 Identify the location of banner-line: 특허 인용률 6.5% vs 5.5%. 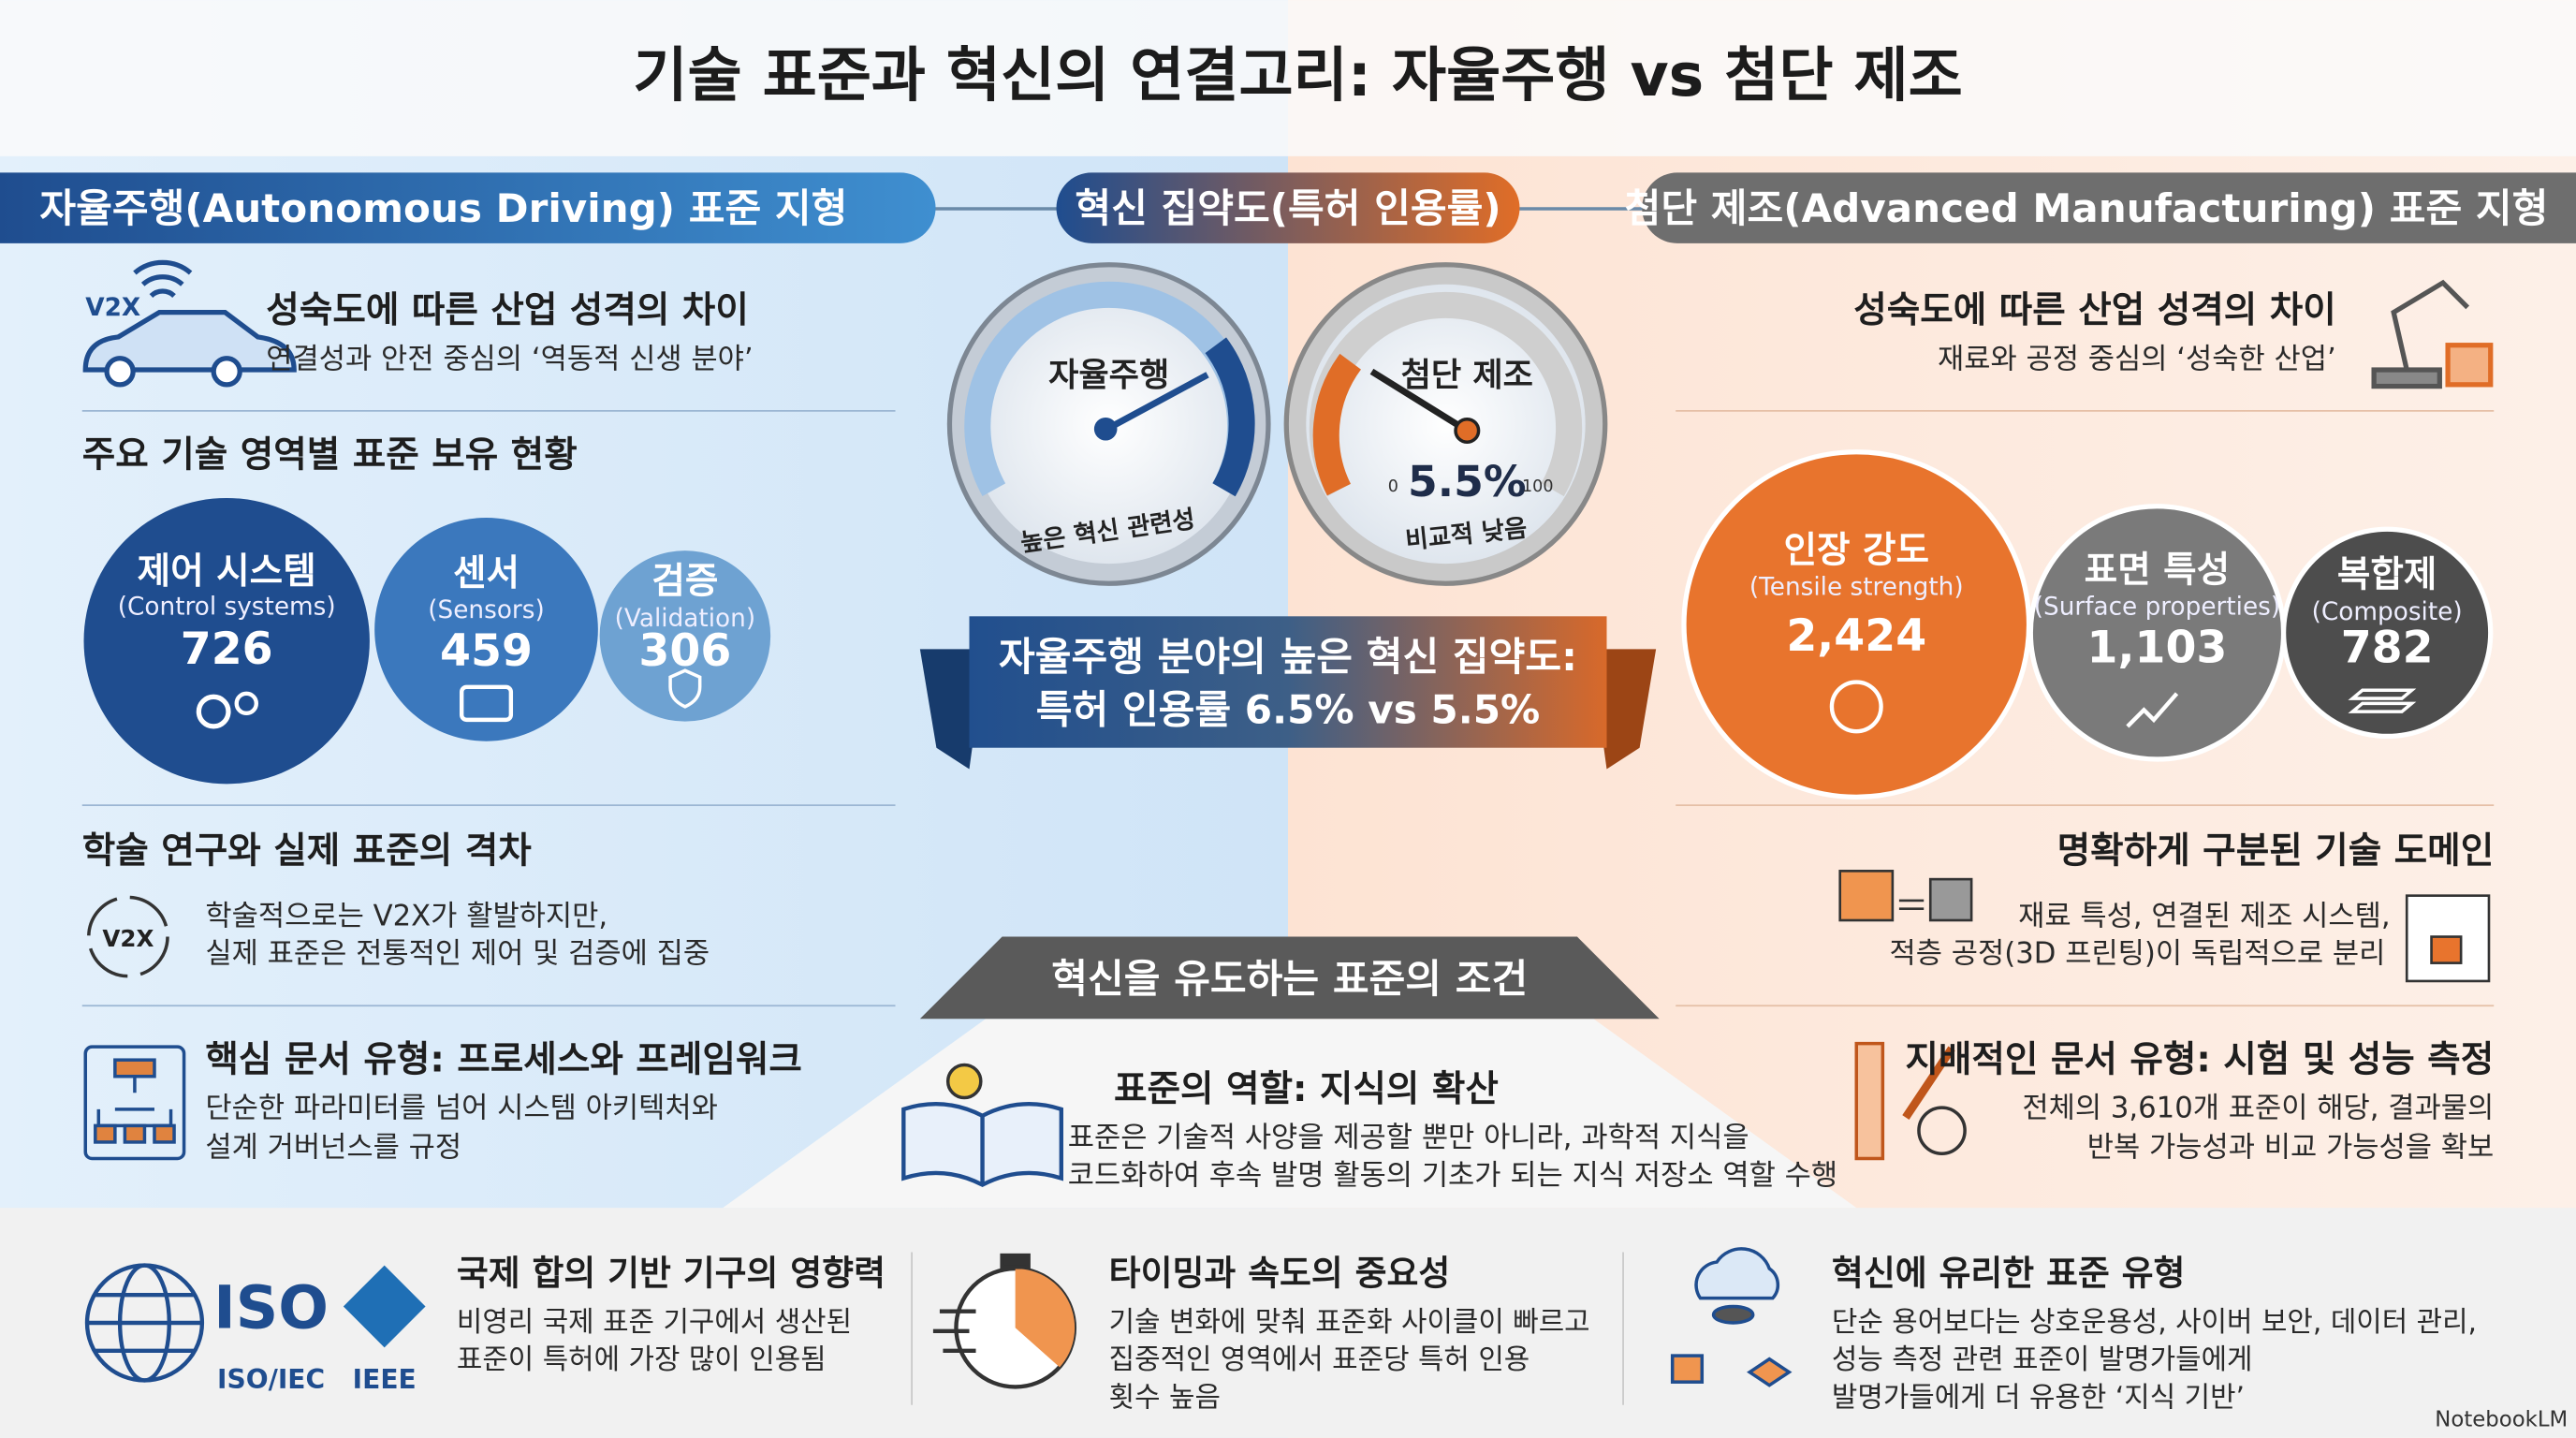
(1288, 709).